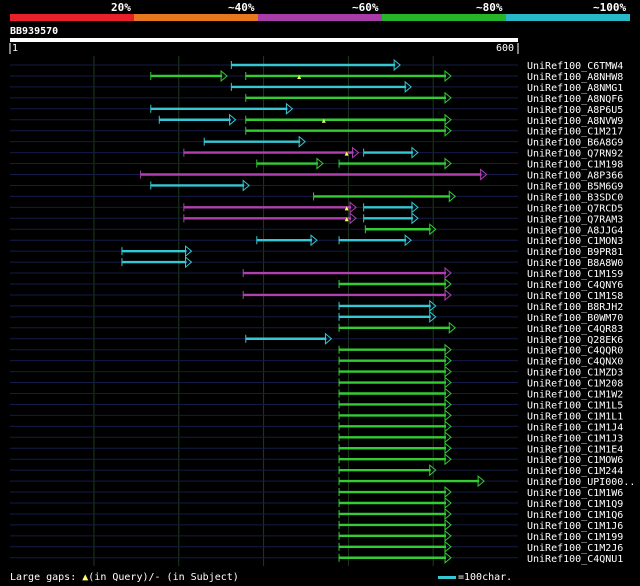  What do you see at coordinates (575, 263) in the screenshot?
I see `hit-label: UniRef100_B8A8W0` at bounding box center [575, 263].